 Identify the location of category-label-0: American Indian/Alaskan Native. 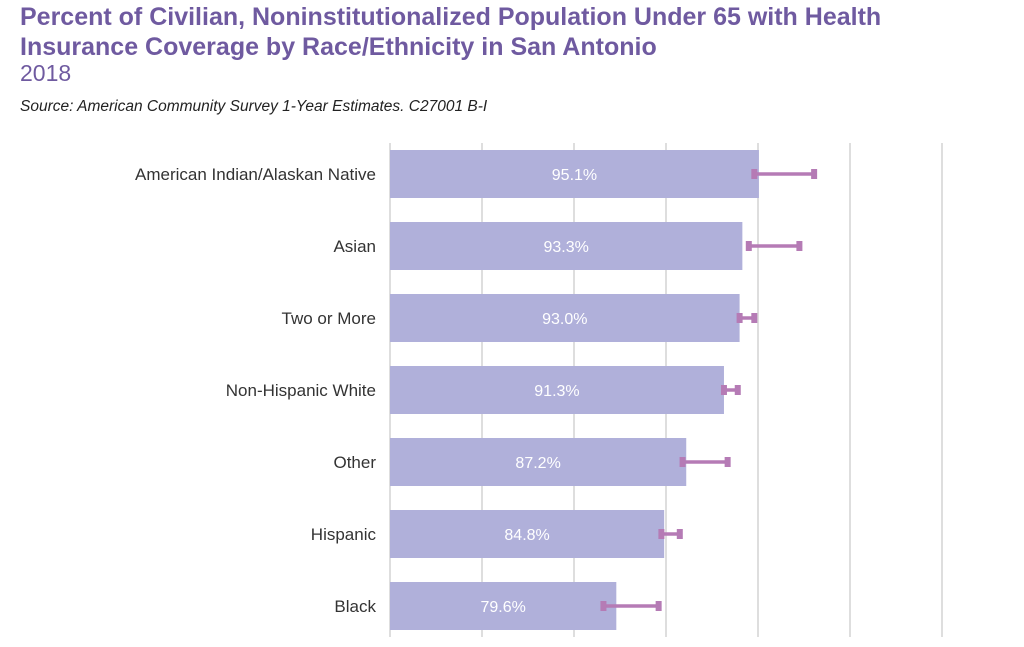
(255, 174).